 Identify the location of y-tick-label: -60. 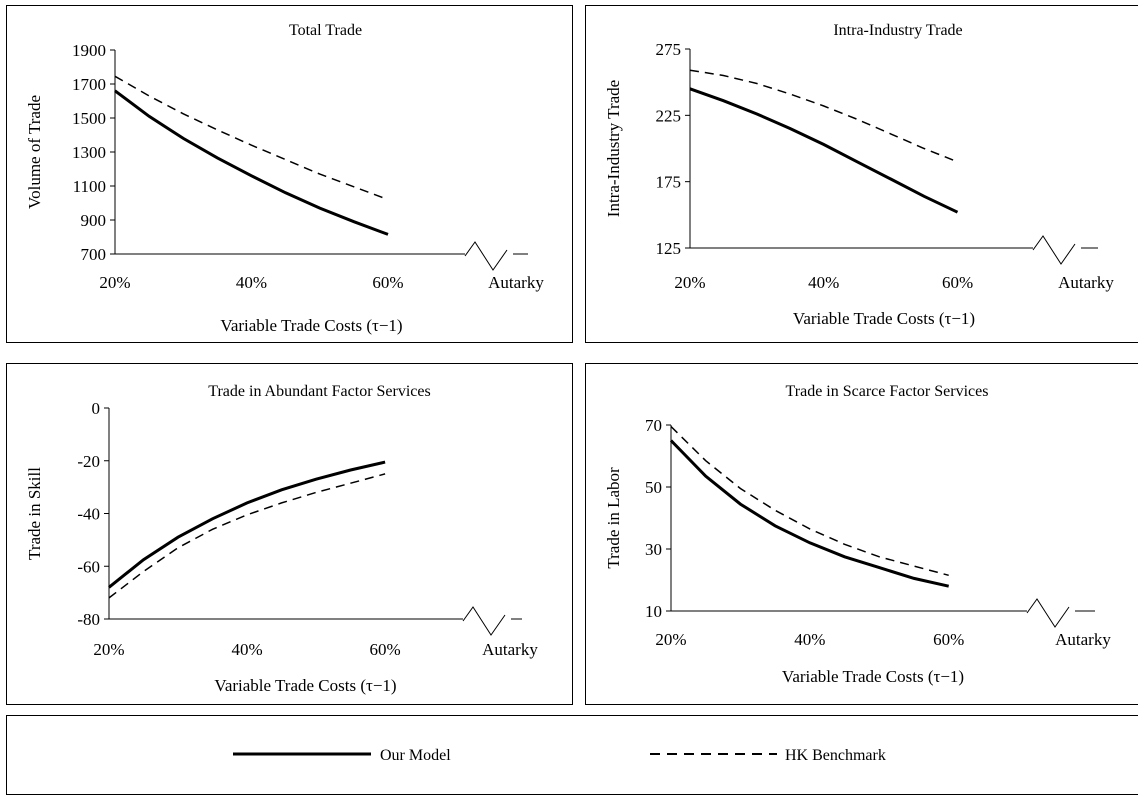
(88, 566).